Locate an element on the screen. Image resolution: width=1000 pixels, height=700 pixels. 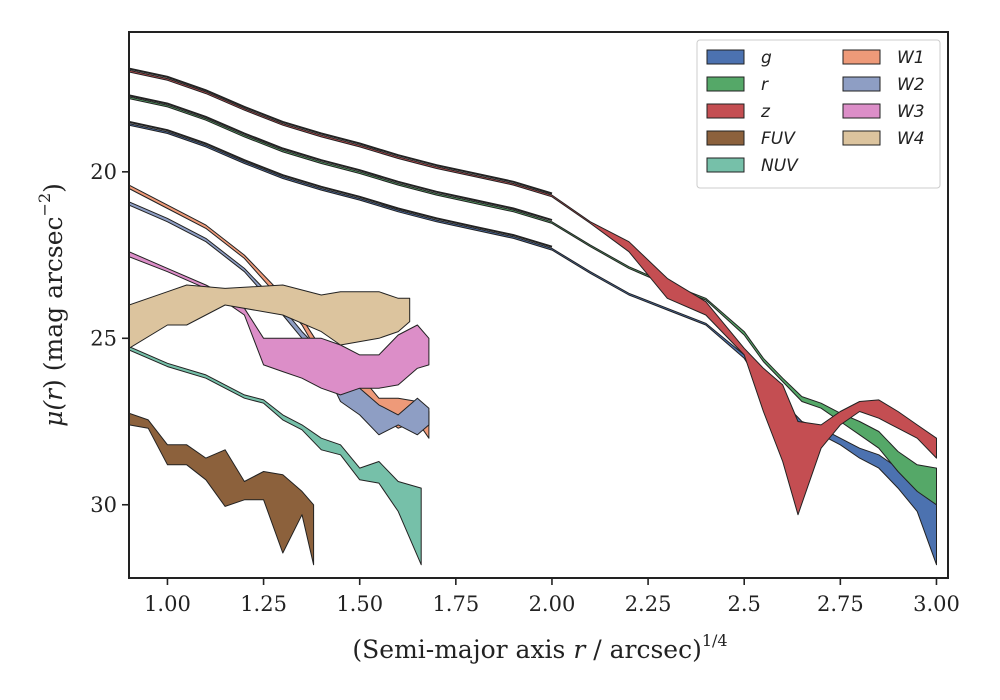
legend-swatch-NUV is located at coordinates (725, 165).